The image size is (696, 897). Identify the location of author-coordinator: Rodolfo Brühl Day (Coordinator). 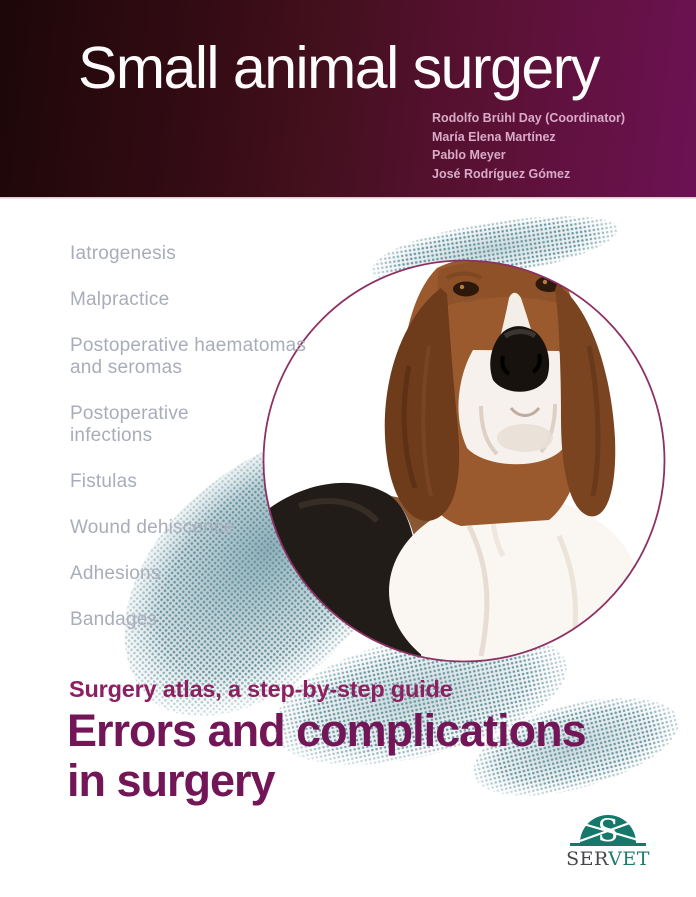
(529, 118).